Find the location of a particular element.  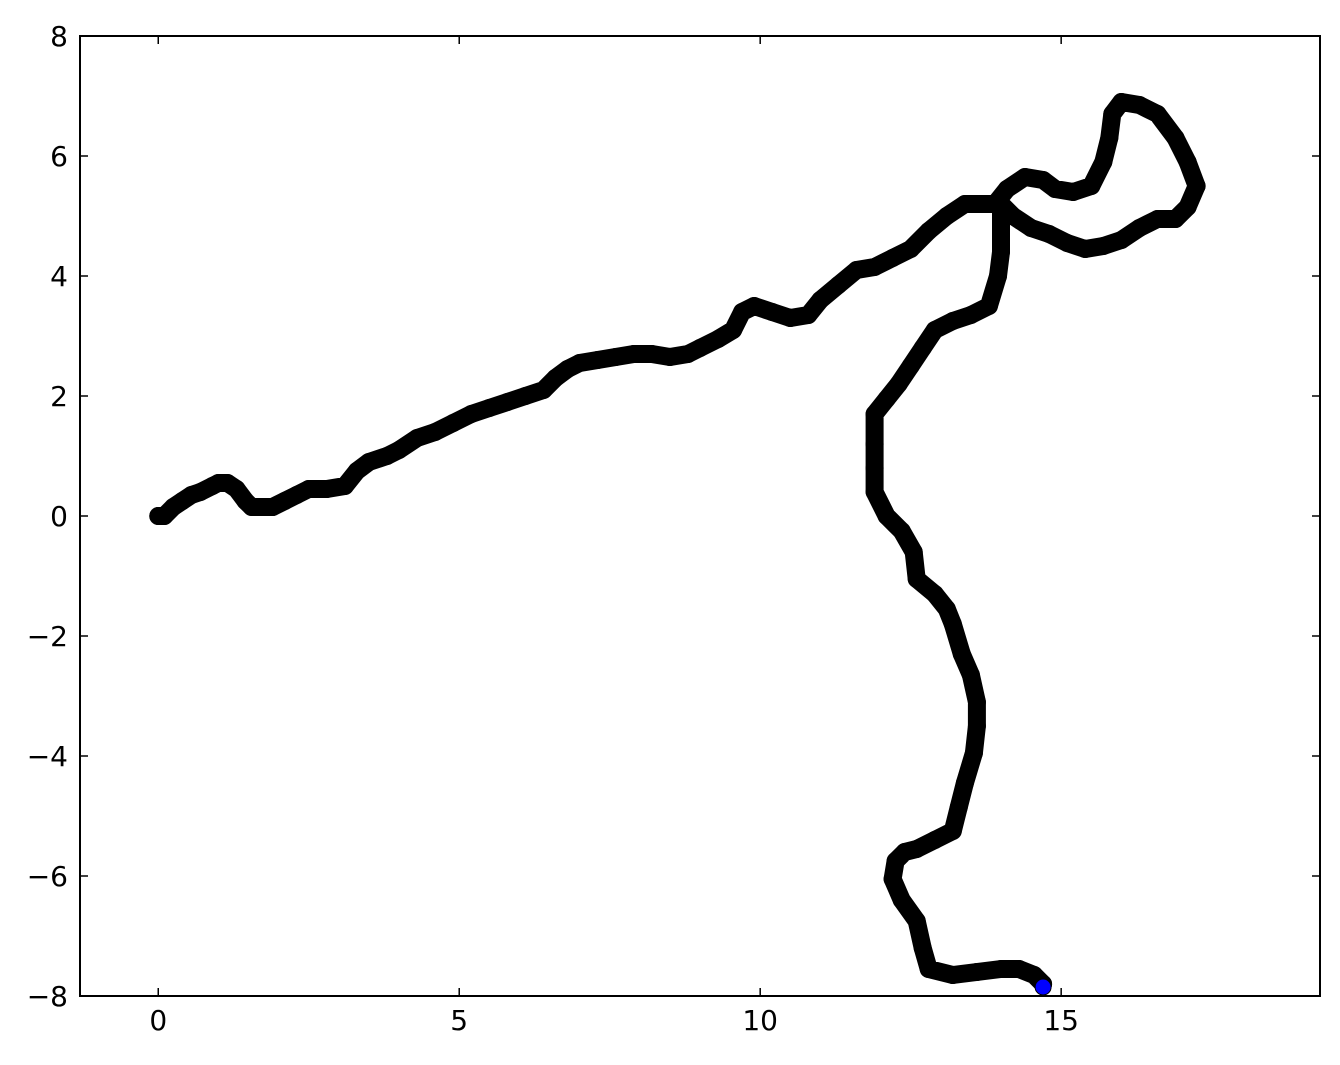

y-tick-label: −4 is located at coordinates (47, 756).